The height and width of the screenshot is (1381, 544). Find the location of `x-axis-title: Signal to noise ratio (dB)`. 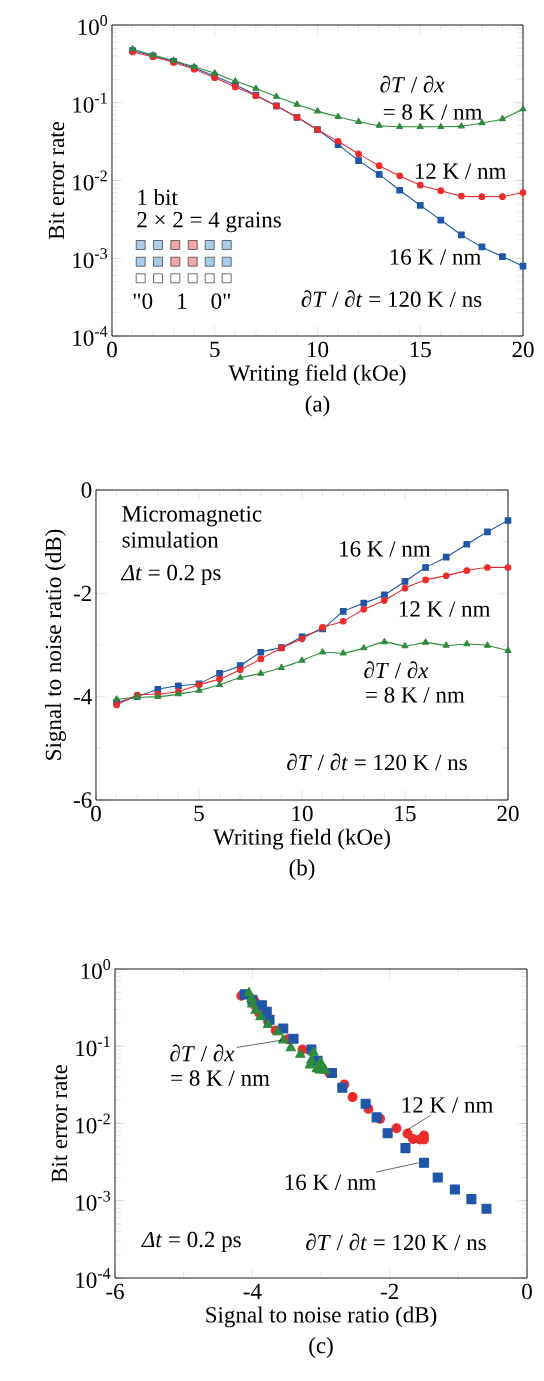

x-axis-title: Signal to noise ratio (dB) is located at coordinates (321, 1317).